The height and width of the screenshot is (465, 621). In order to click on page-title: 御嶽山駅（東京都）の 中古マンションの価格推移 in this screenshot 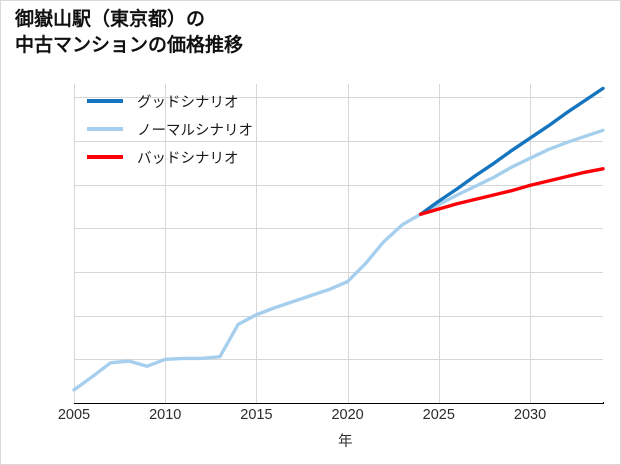, I will do `click(129, 33)`.